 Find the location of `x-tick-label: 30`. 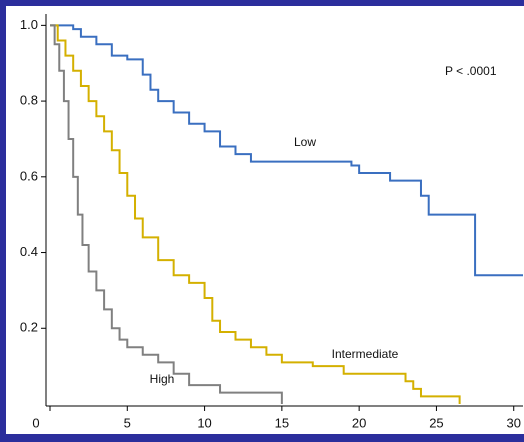

x-tick-label: 30 is located at coordinates (513, 422).